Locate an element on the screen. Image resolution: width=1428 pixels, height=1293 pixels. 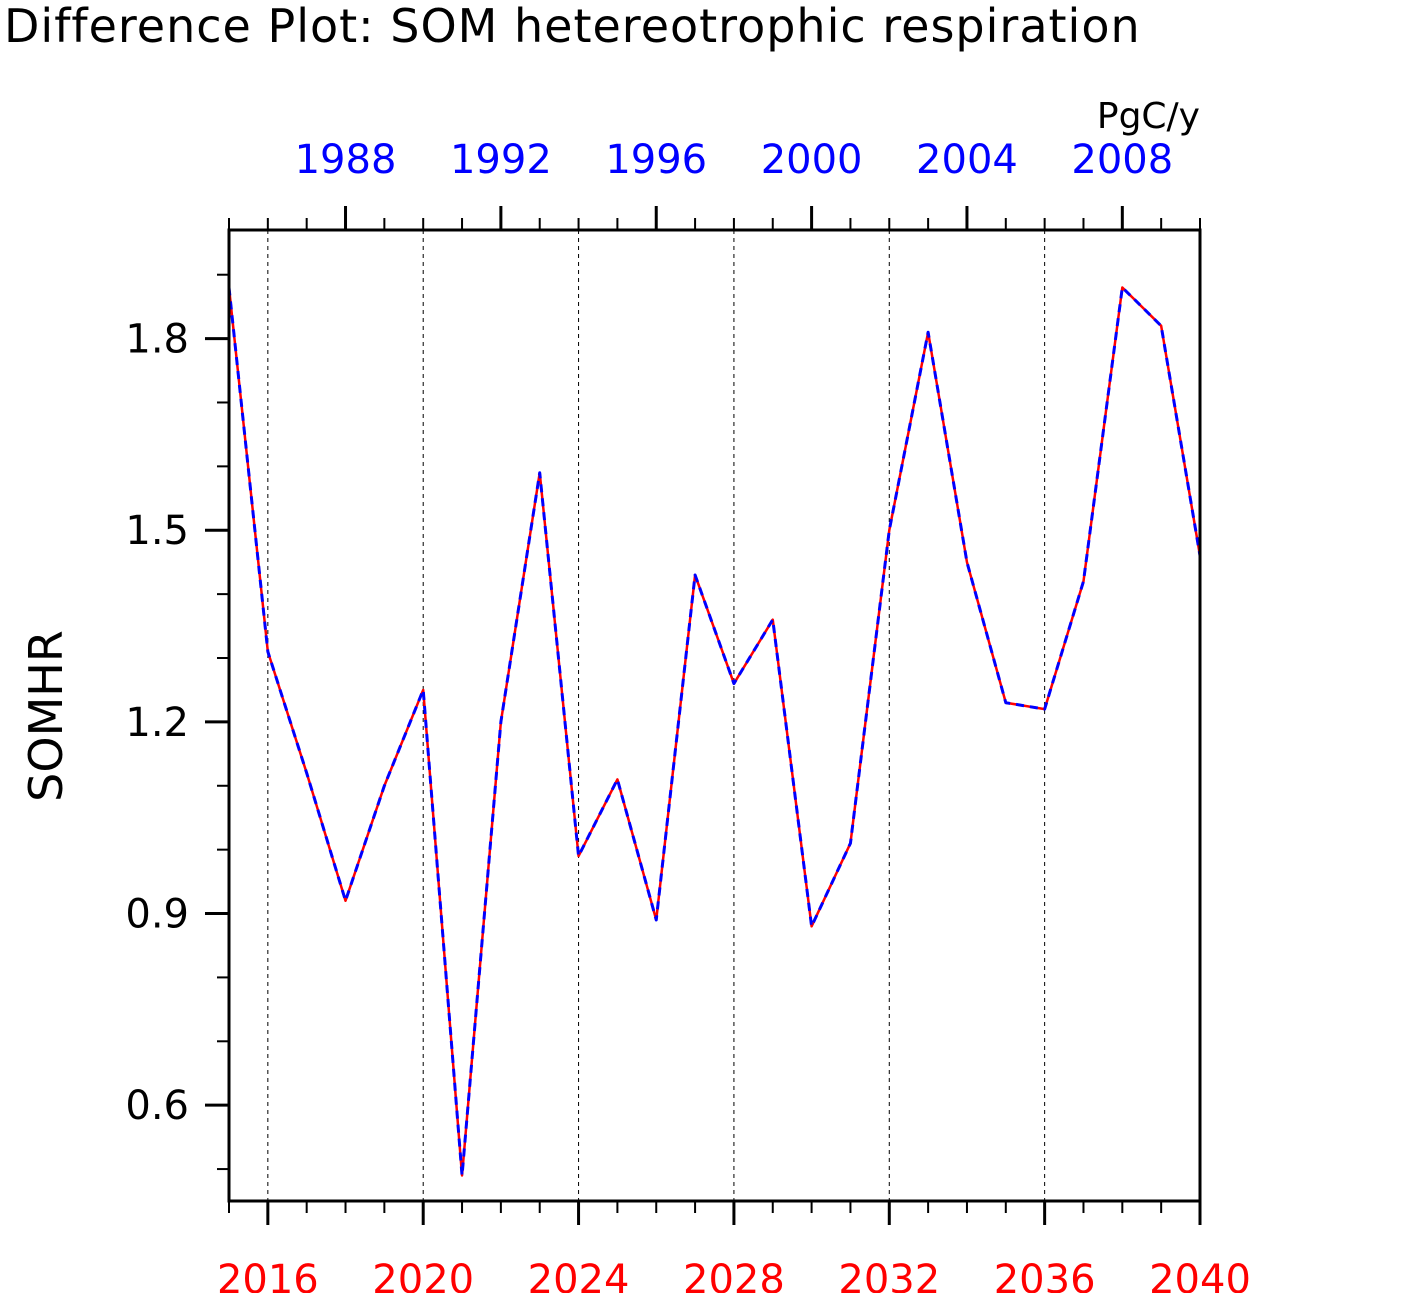
units-label: PgC/y is located at coordinates (1148, 116).